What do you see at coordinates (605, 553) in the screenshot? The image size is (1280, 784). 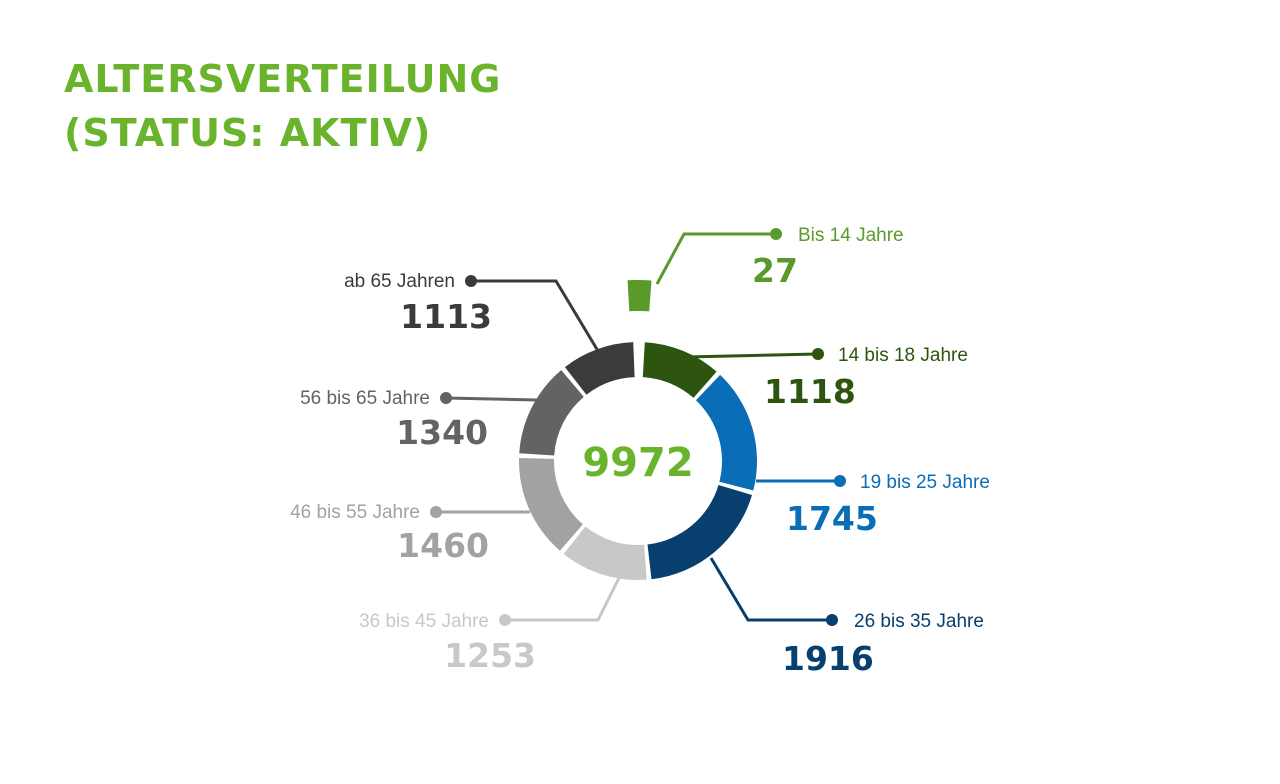 I see `slice-36-bis-45-jahre` at bounding box center [605, 553].